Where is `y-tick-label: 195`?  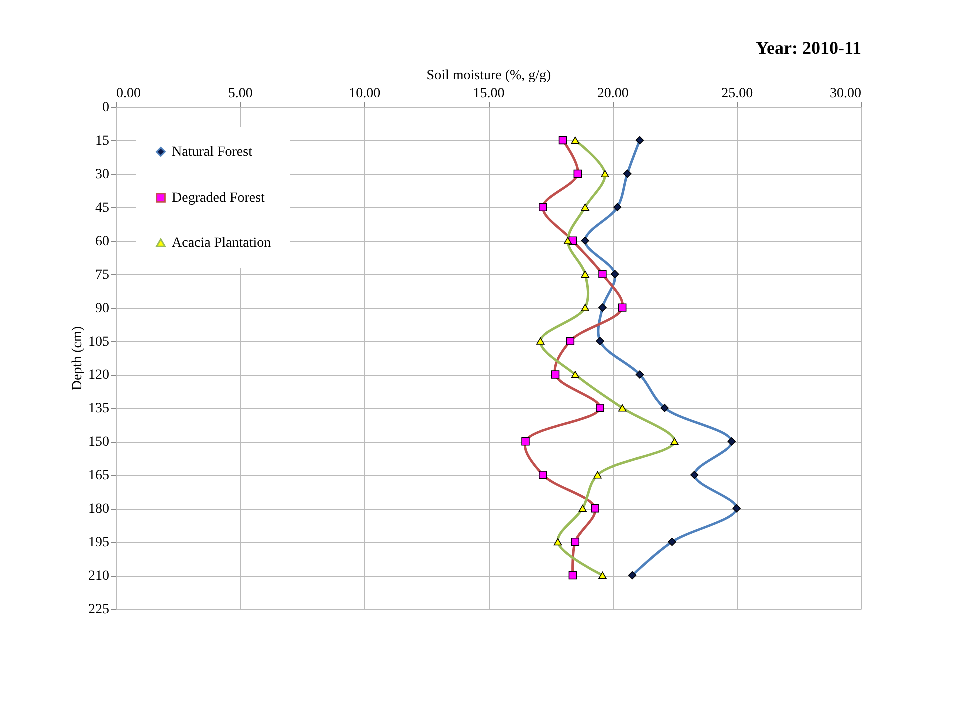 y-tick-label: 195 is located at coordinates (99, 543).